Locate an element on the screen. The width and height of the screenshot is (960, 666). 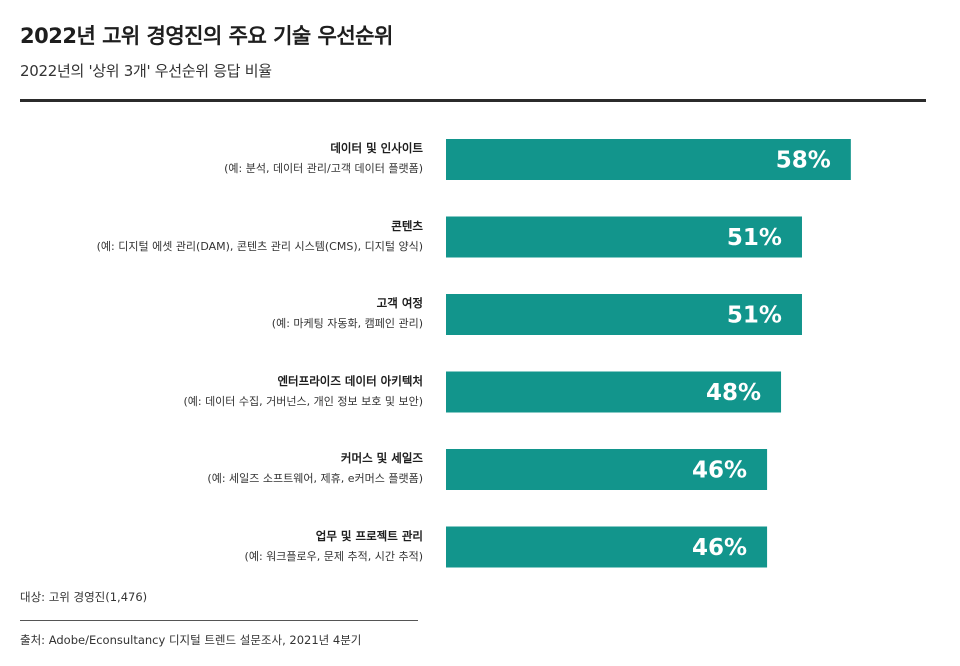
bar-value-label-5: 46% is located at coordinates (719, 471).